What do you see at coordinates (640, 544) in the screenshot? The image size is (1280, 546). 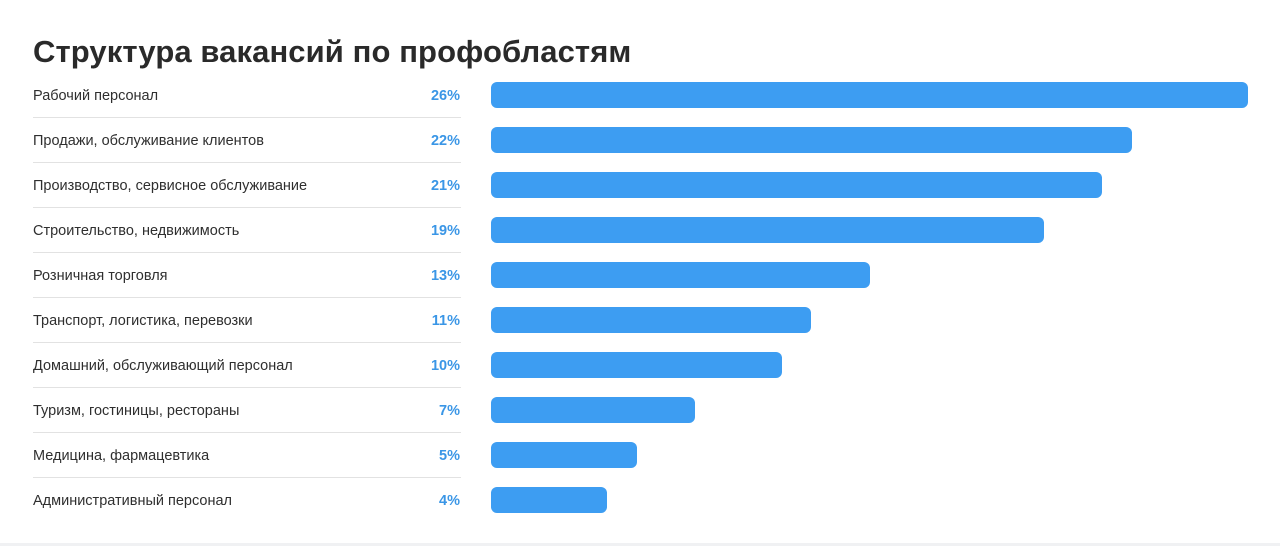 I see `bottom-divider` at bounding box center [640, 544].